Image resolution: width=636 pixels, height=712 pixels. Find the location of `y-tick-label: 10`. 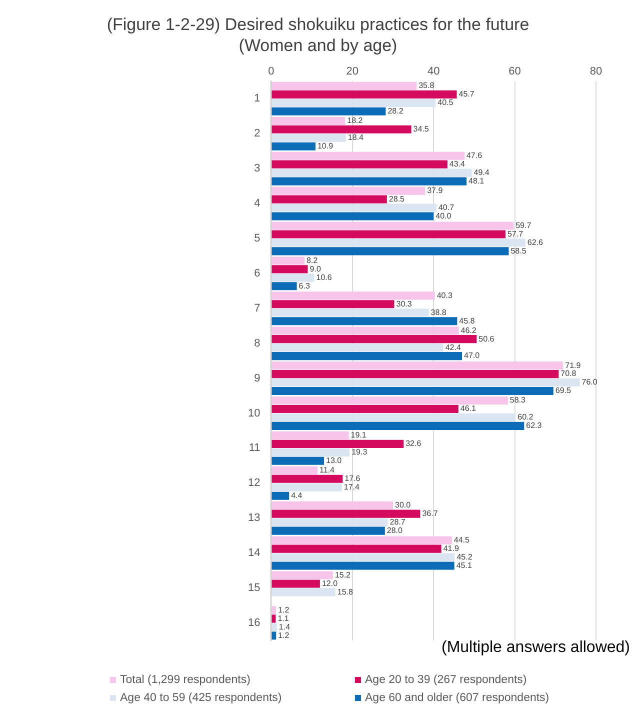

y-tick-label: 10 is located at coordinates (254, 413).